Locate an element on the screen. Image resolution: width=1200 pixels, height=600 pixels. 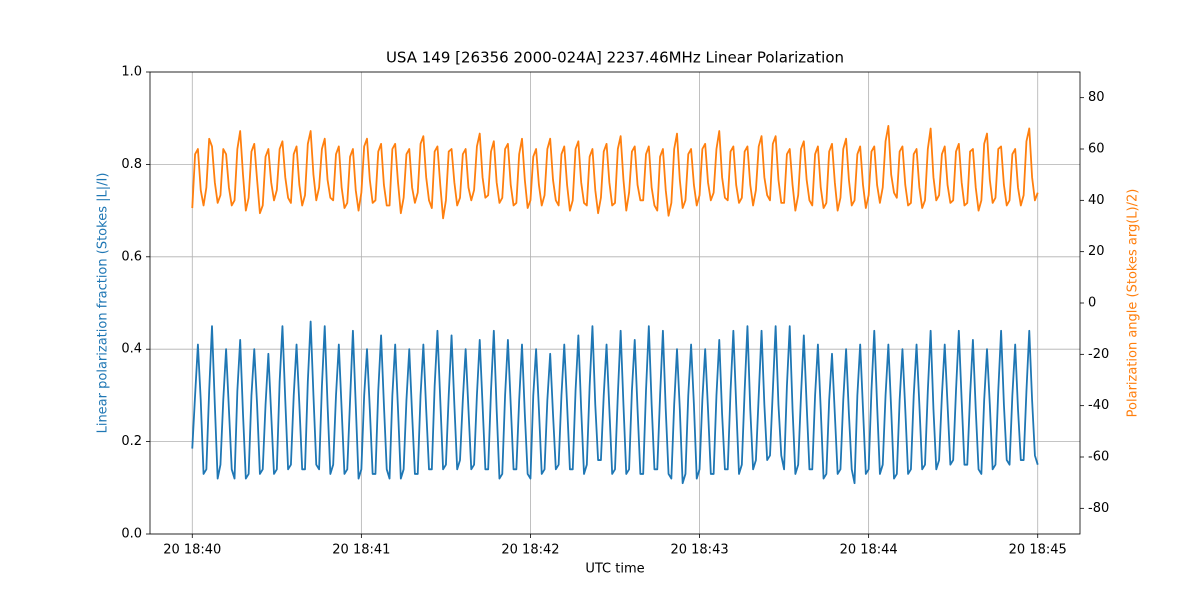
y-tick-label: 0.8 is located at coordinates (131, 164).